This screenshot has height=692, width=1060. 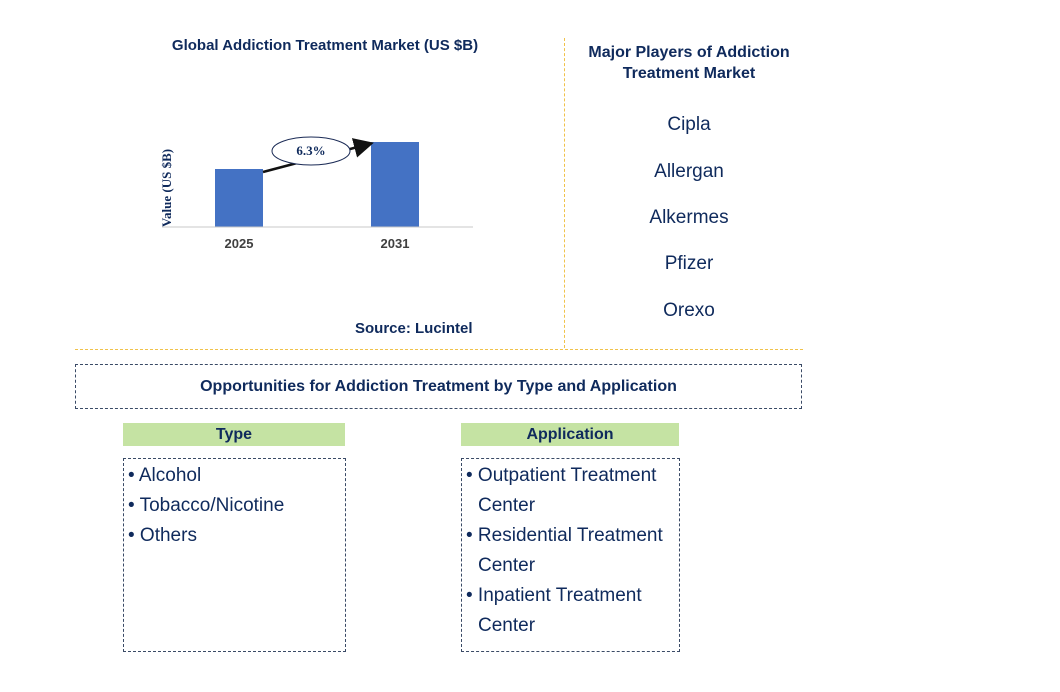 What do you see at coordinates (234, 555) in the screenshot?
I see `type-list: • Alcohol • Tobacco/Nicotine • Others` at bounding box center [234, 555].